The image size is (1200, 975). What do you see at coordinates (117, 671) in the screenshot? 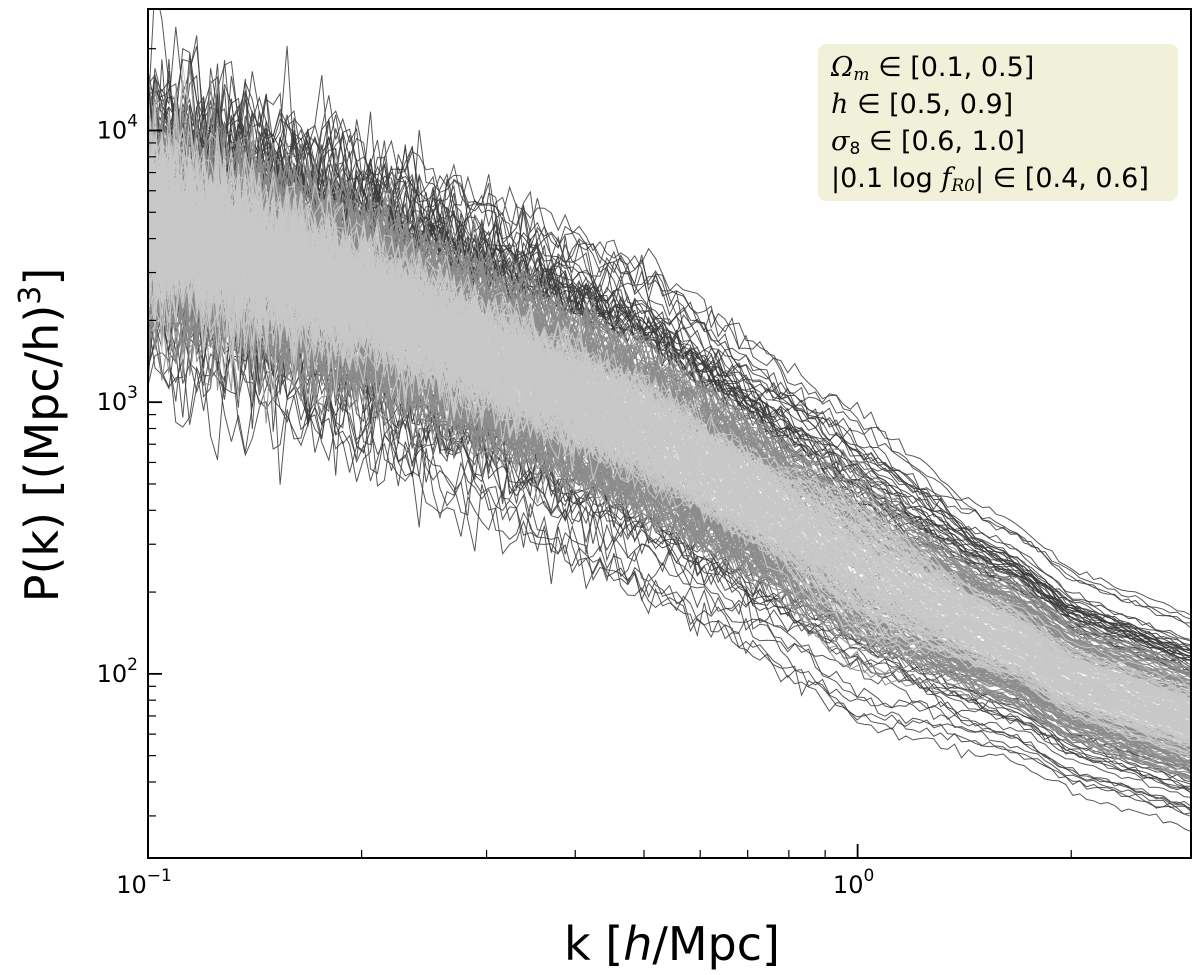
I see `y-tick-label: 10²` at bounding box center [117, 671].